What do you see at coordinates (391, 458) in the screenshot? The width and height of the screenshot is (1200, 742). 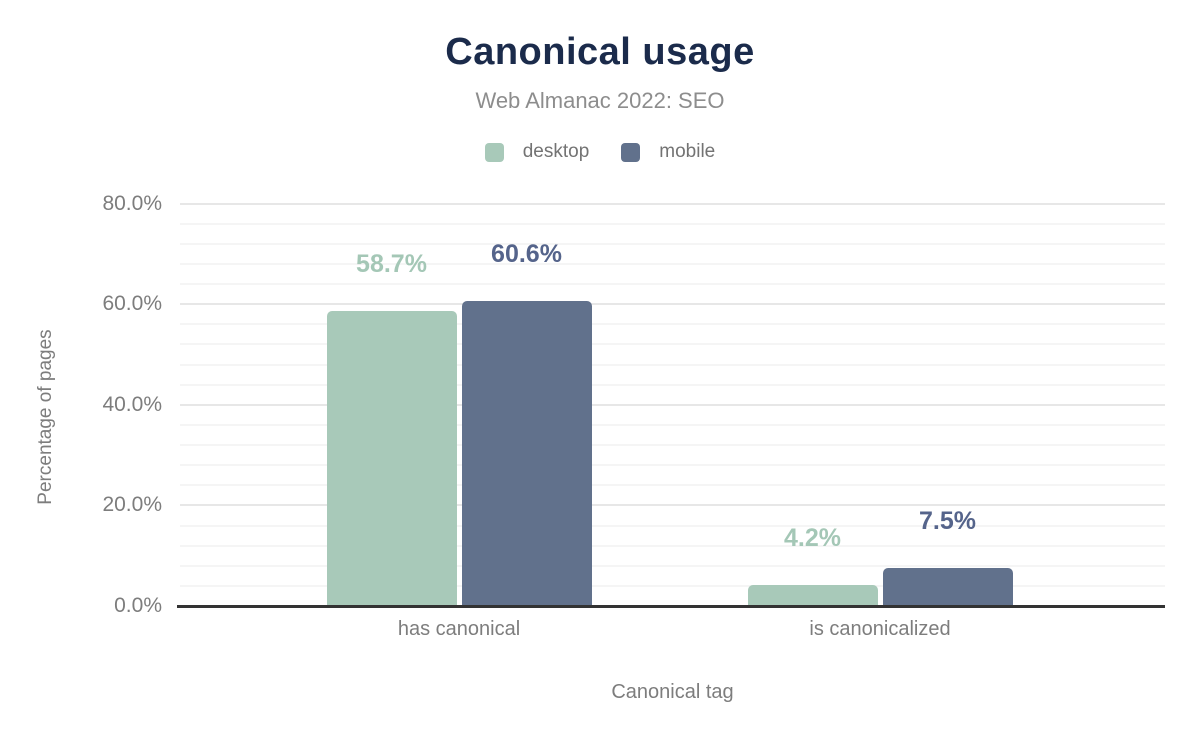 I see `bar-desktop-has-canonical` at bounding box center [391, 458].